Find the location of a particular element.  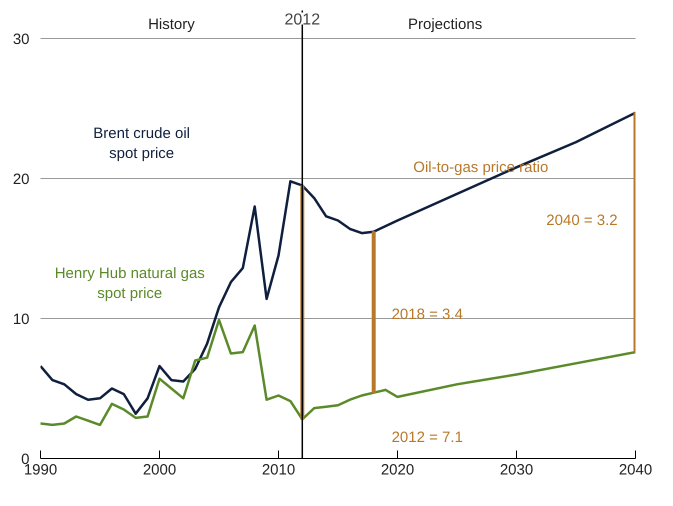

x-tick-label: 2030 is located at coordinates (517, 470).